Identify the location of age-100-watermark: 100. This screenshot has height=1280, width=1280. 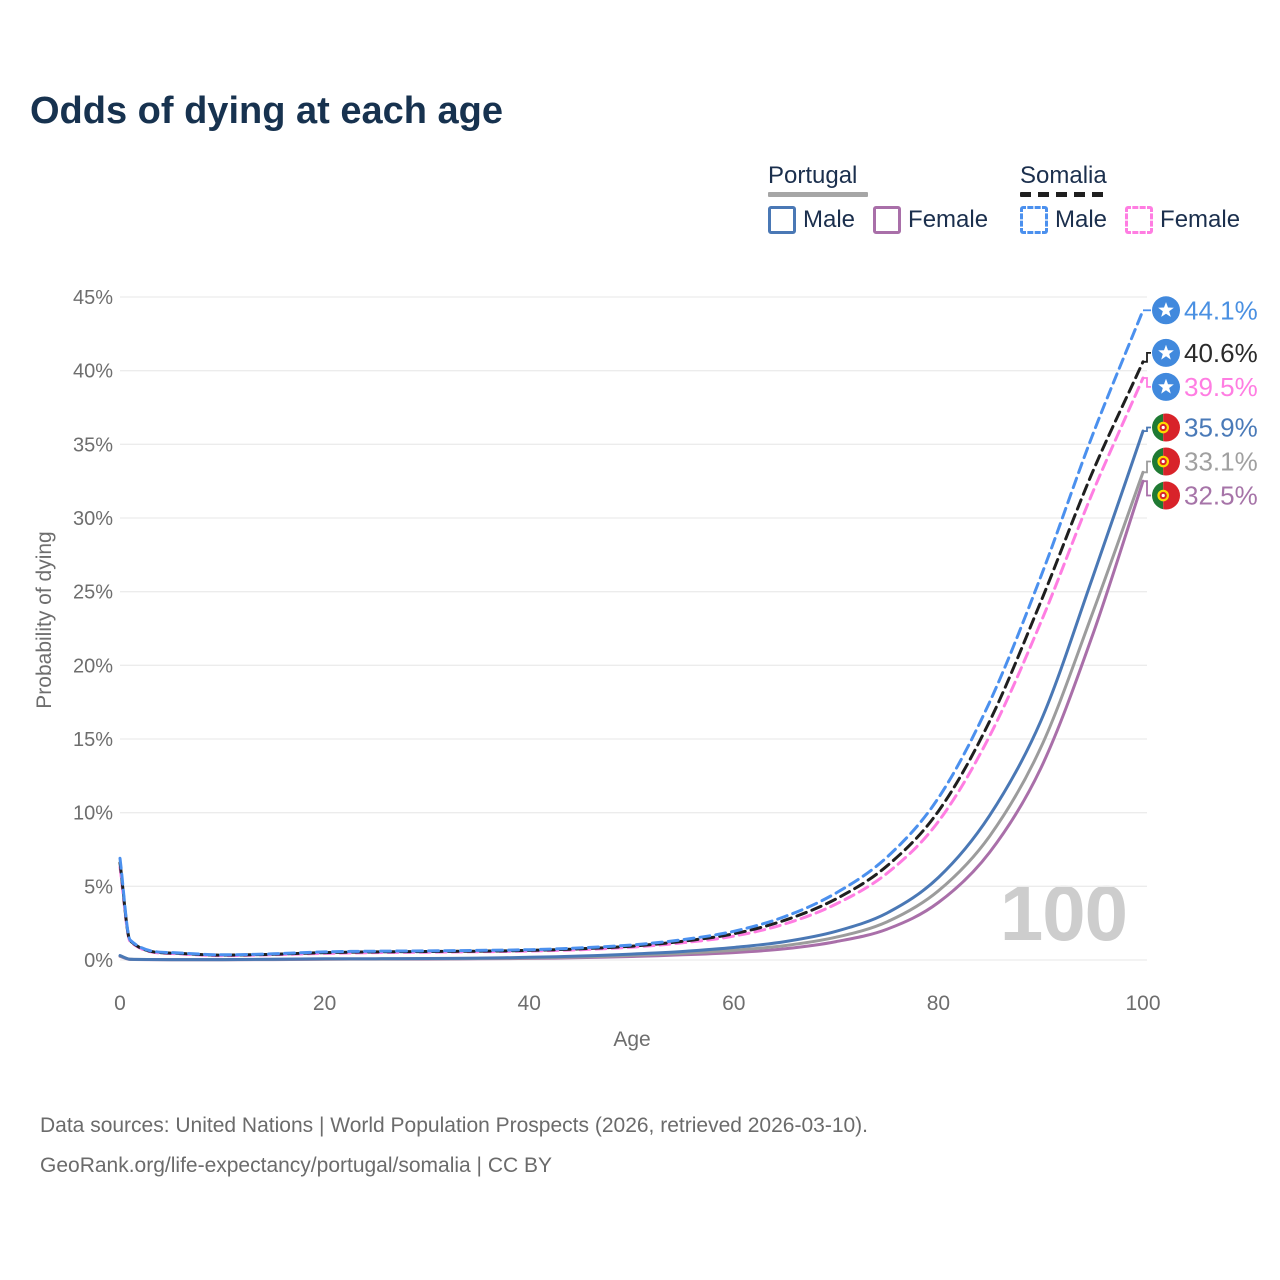
(1063, 913).